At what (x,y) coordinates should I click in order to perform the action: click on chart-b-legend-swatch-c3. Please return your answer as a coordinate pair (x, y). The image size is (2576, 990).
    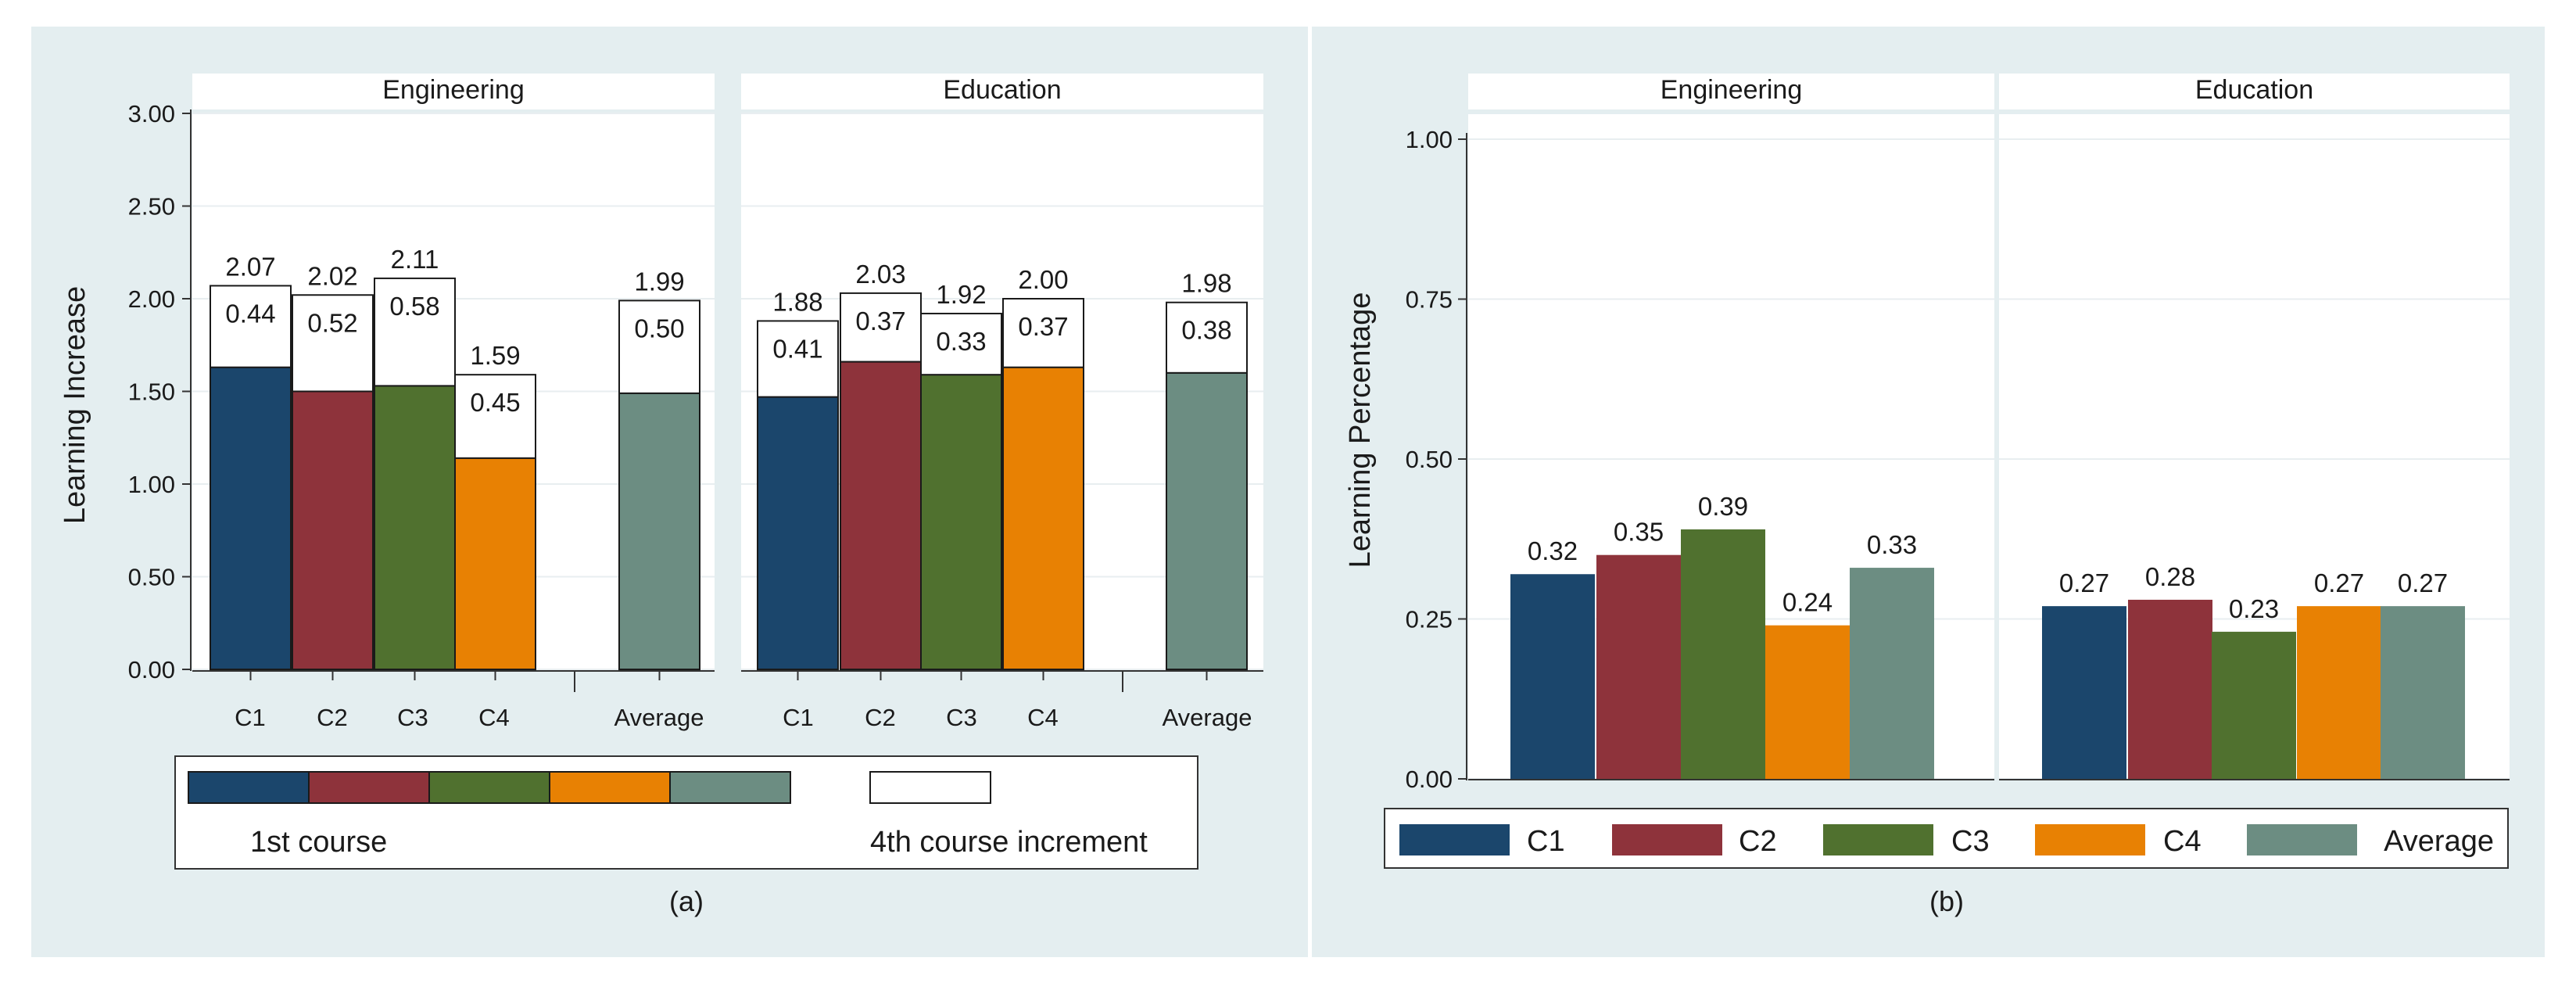
    Looking at the image, I should click on (1878, 839).